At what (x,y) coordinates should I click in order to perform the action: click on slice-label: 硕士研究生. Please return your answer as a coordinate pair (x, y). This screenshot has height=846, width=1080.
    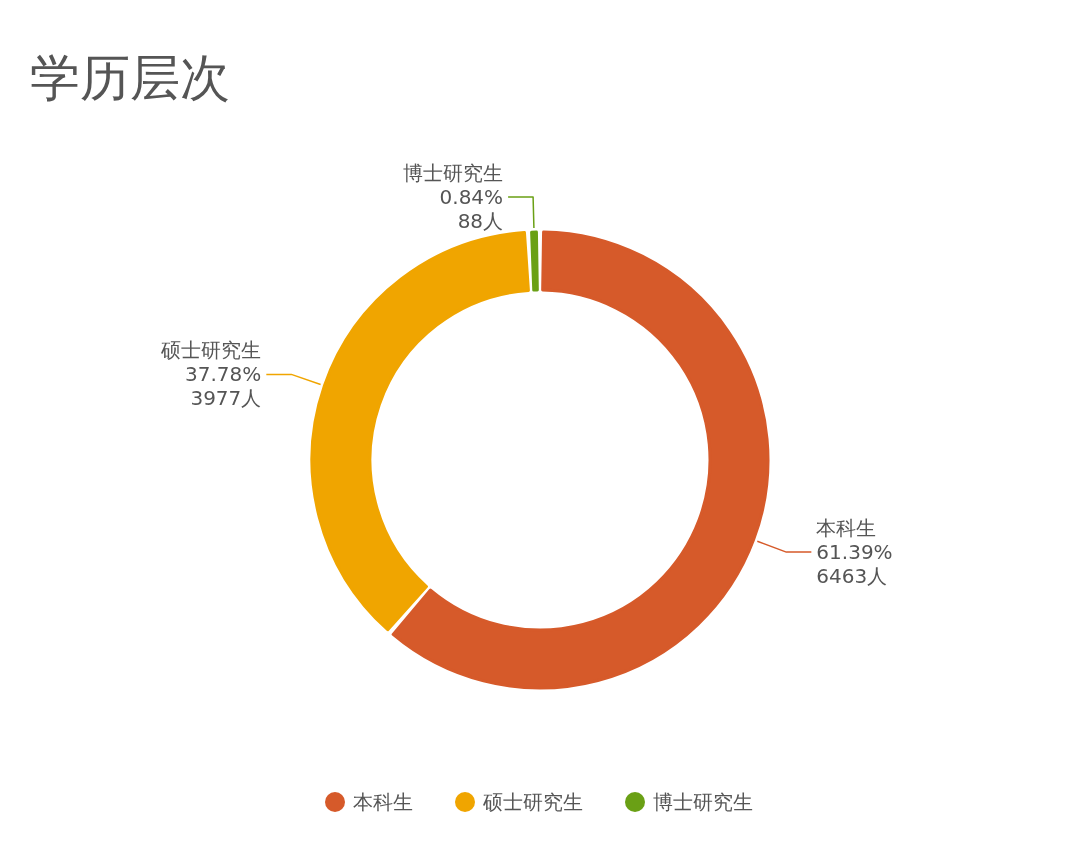
    Looking at the image, I should click on (211, 350).